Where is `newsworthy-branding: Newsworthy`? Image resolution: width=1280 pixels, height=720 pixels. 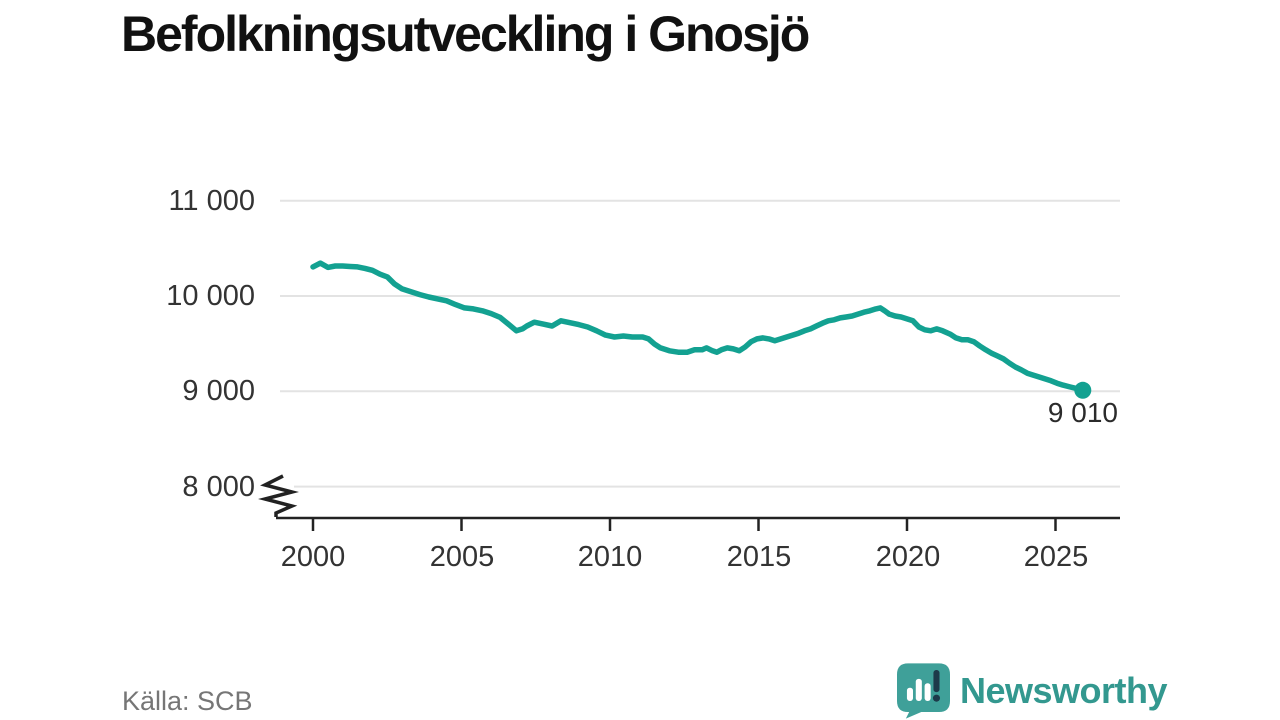 newsworthy-branding: Newsworthy is located at coordinates (1032, 691).